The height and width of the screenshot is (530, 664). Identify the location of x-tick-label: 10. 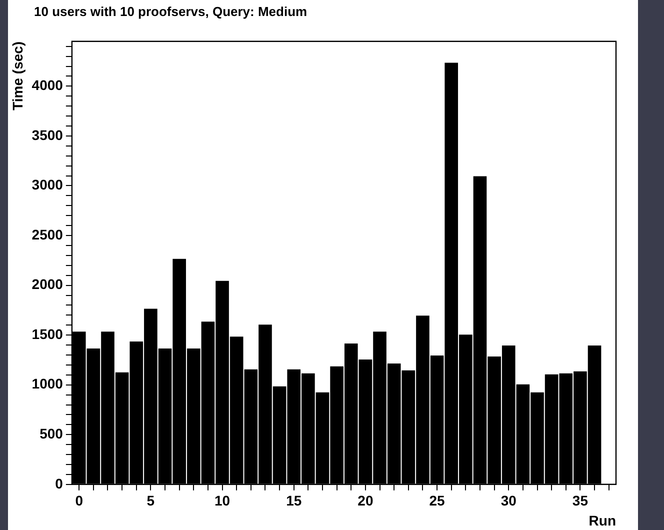
(222, 500).